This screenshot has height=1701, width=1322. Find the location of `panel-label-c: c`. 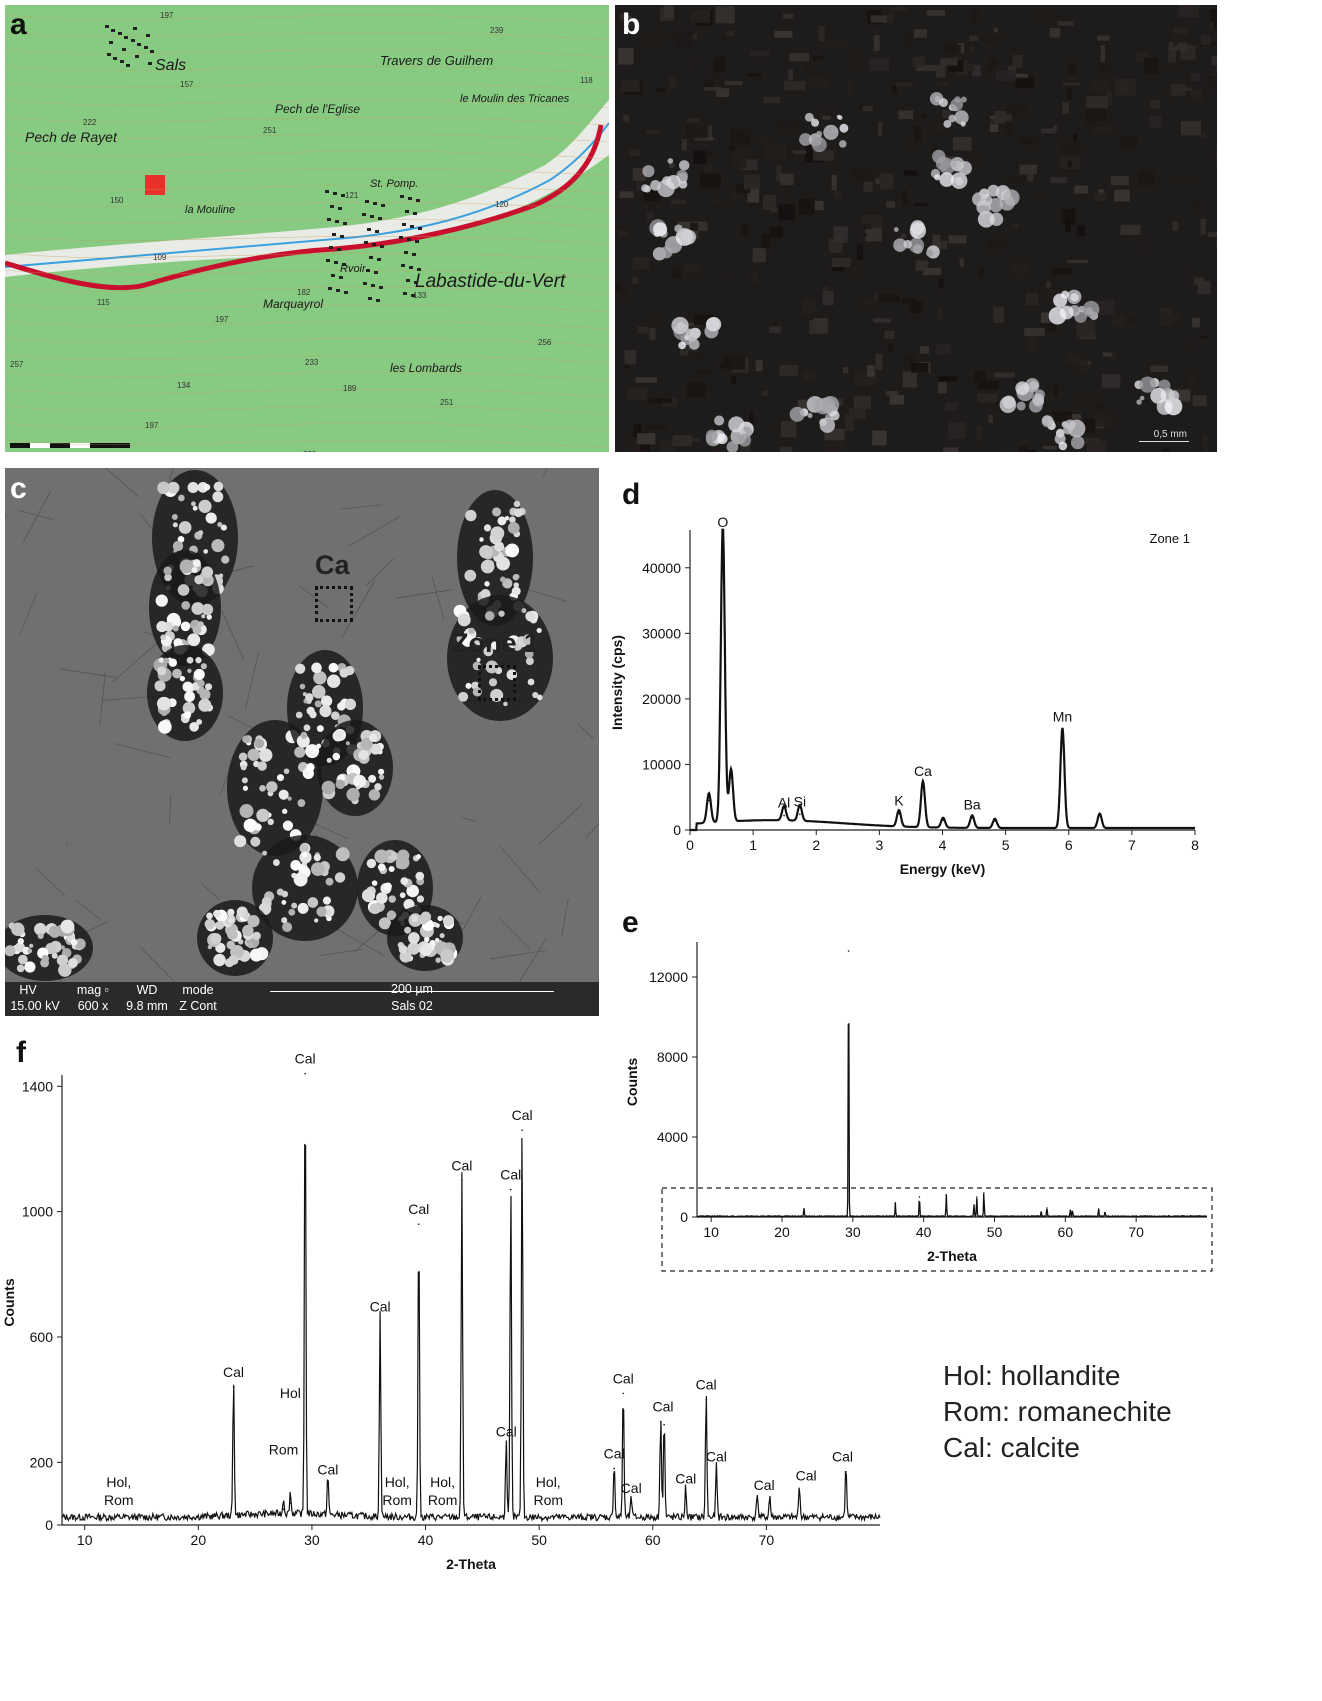

panel-label-c: c is located at coordinates (18, 489).